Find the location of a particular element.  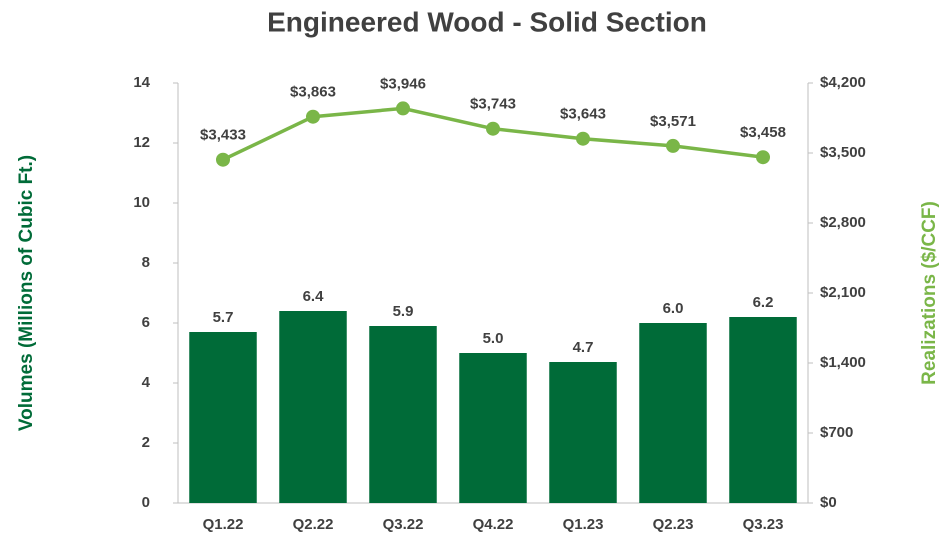

y-axis-title: Volumes (Millions of Cubic Ft.) is located at coordinates (26, 293).